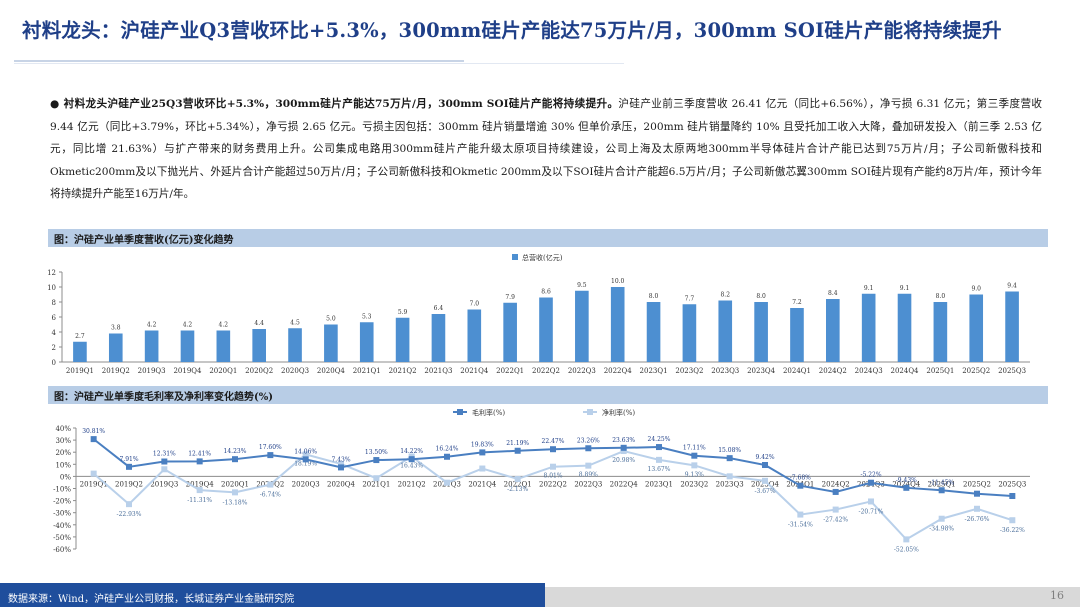 The image size is (1080, 607). I want to click on gross-margin-label: 22.47%, so click(553, 441).